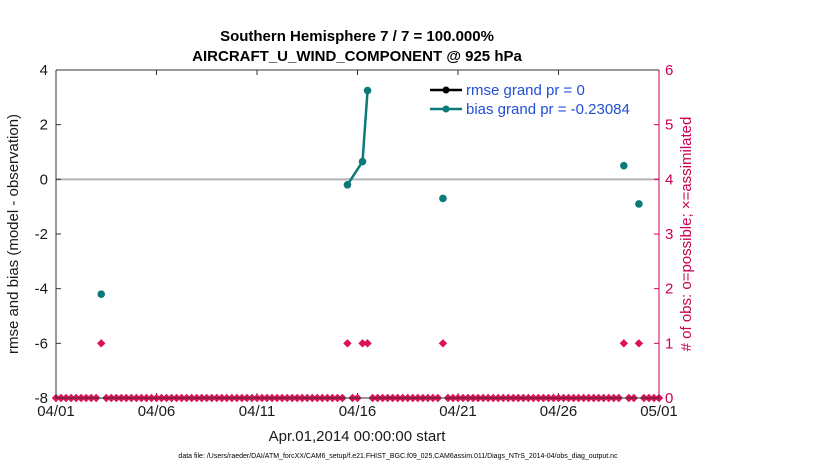  What do you see at coordinates (157, 411) in the screenshot?
I see `x-tick-label: 04/06` at bounding box center [157, 411].